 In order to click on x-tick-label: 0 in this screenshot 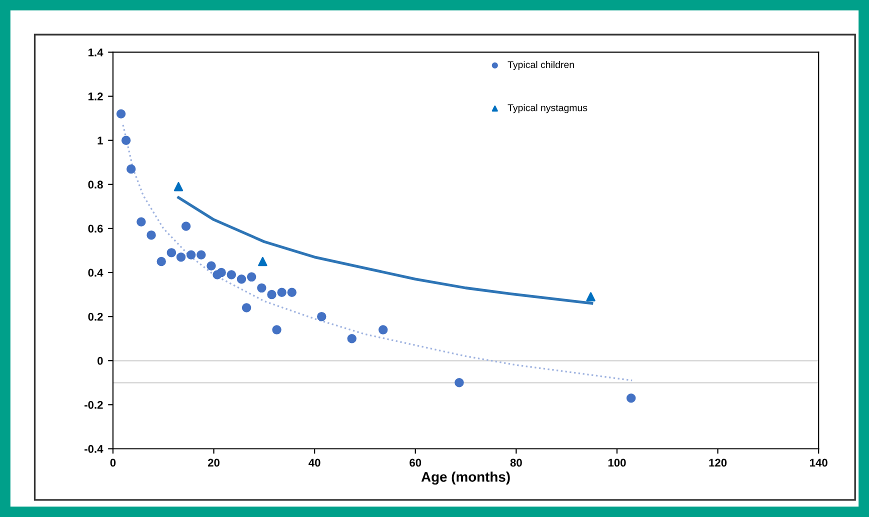, I will do `click(113, 462)`.